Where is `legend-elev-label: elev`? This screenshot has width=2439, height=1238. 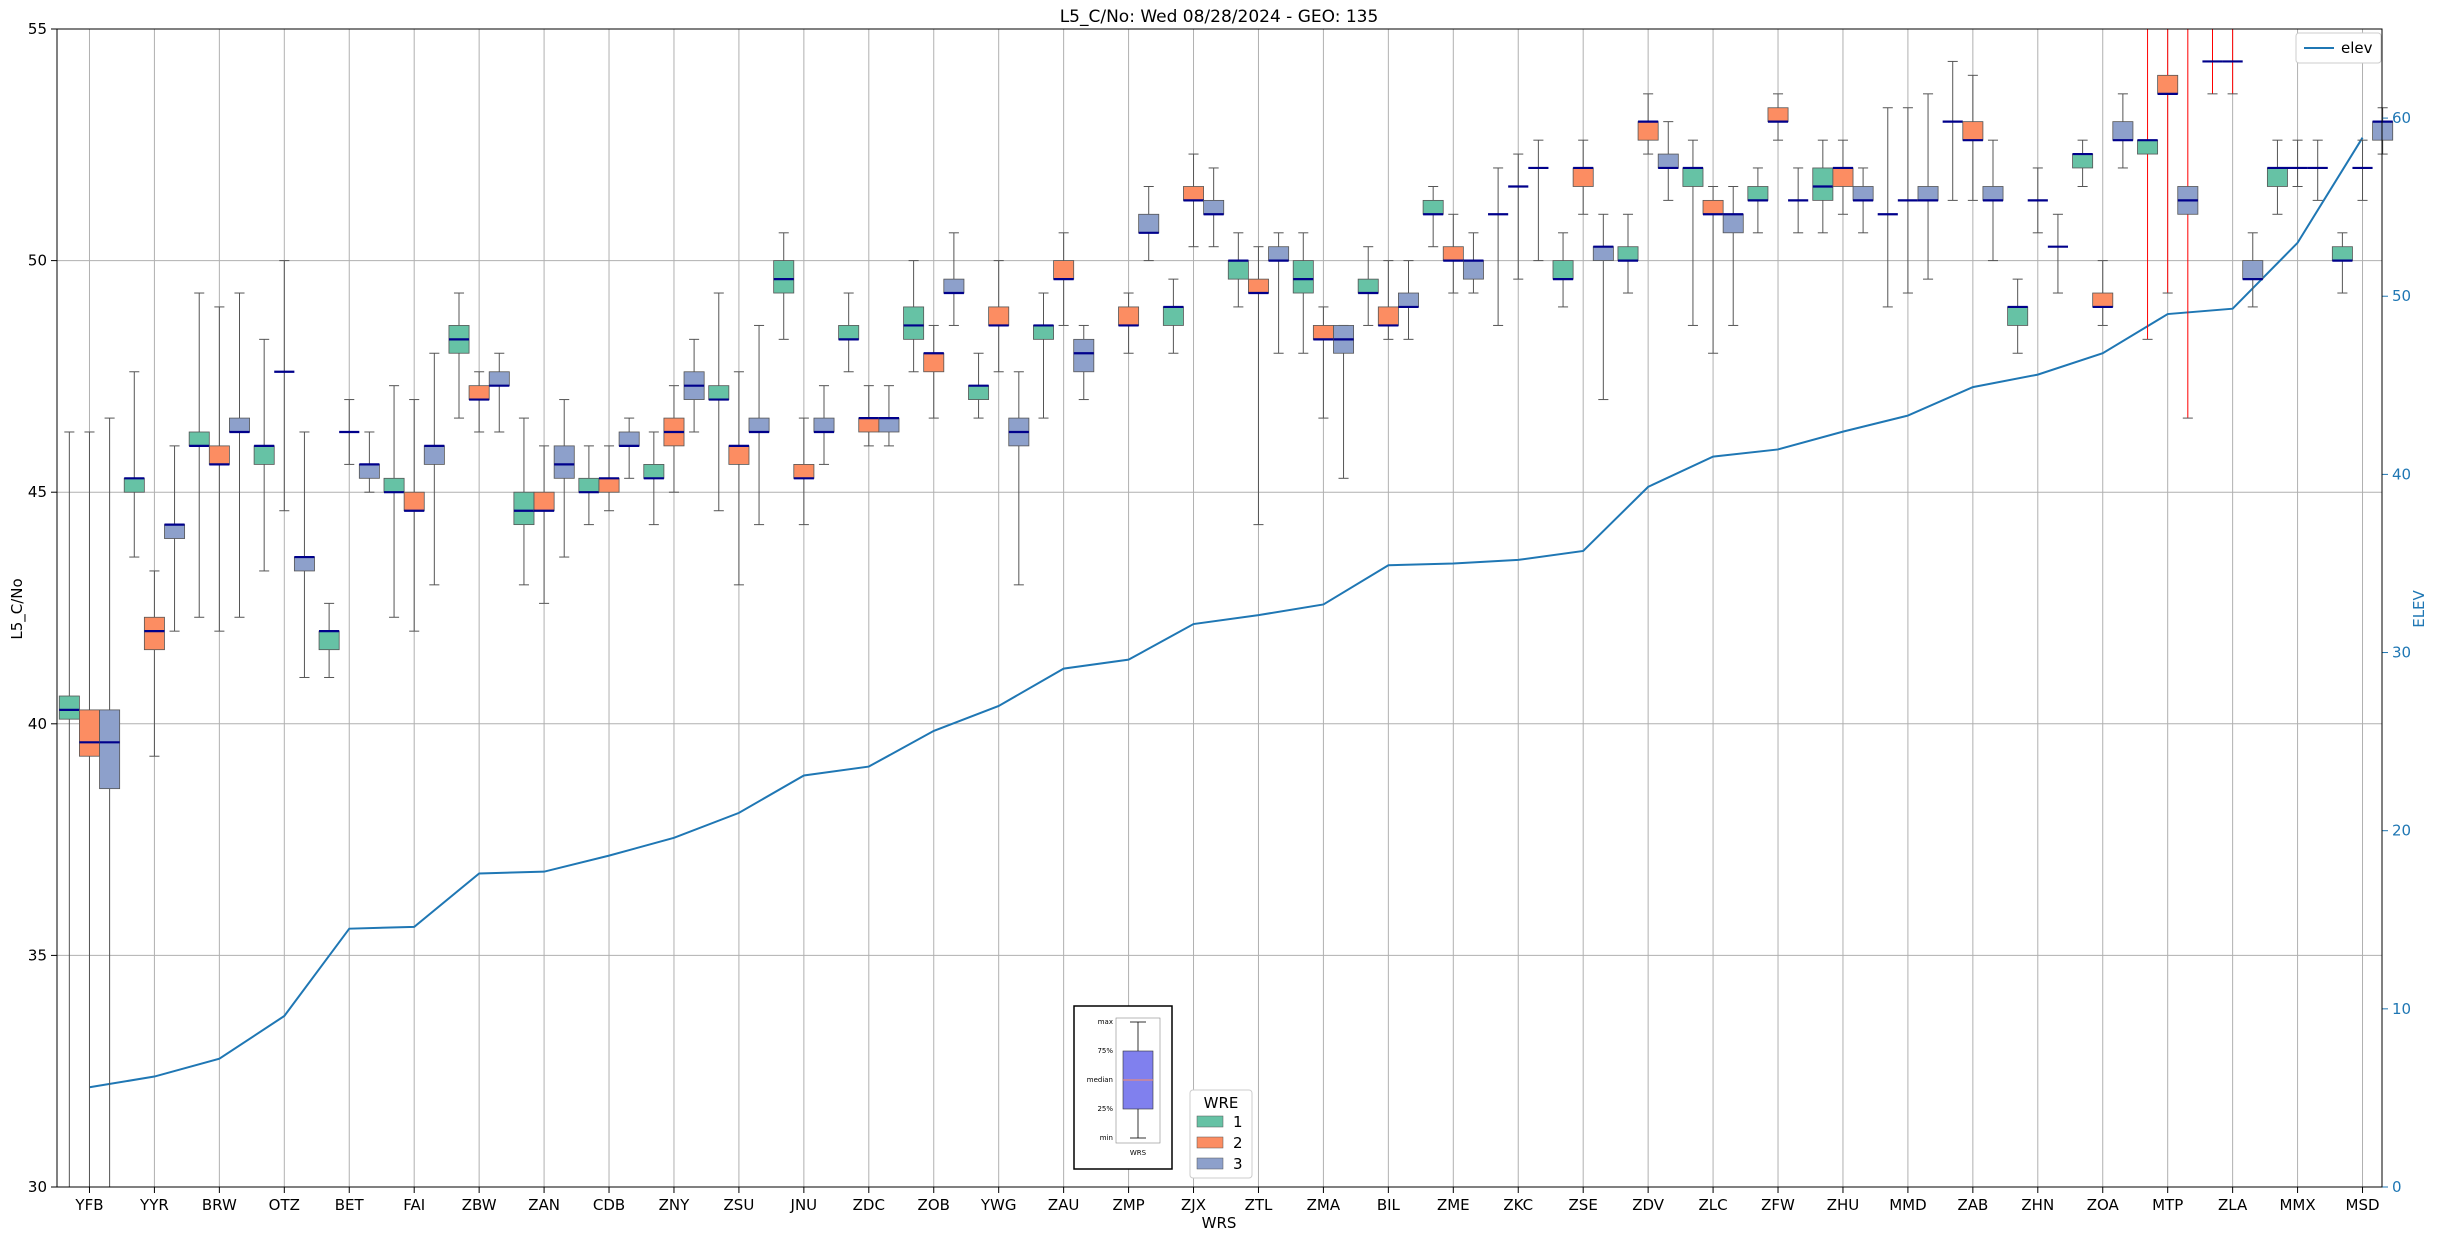
legend-elev-label: elev is located at coordinates (2357, 48).